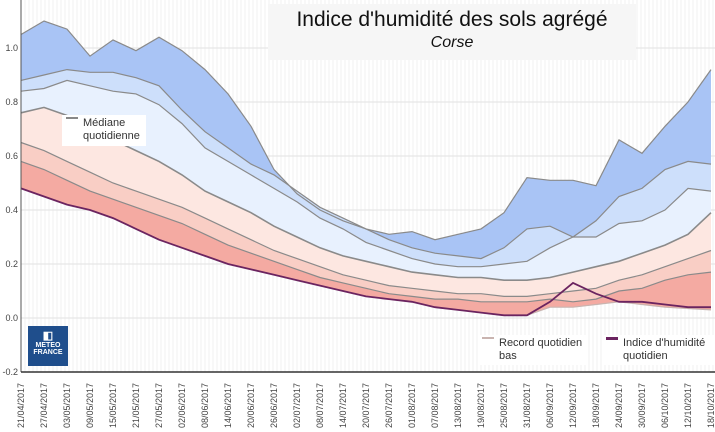 This screenshot has height=432, width=715. What do you see at coordinates (11, 318) in the screenshot?
I see `y-tick-label: 0.0` at bounding box center [11, 318].